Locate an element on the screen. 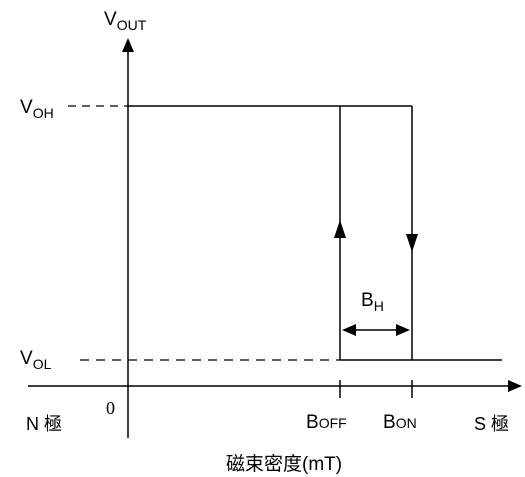 The height and width of the screenshot is (477, 525). bh-left-arrowhead is located at coordinates (349, 330).